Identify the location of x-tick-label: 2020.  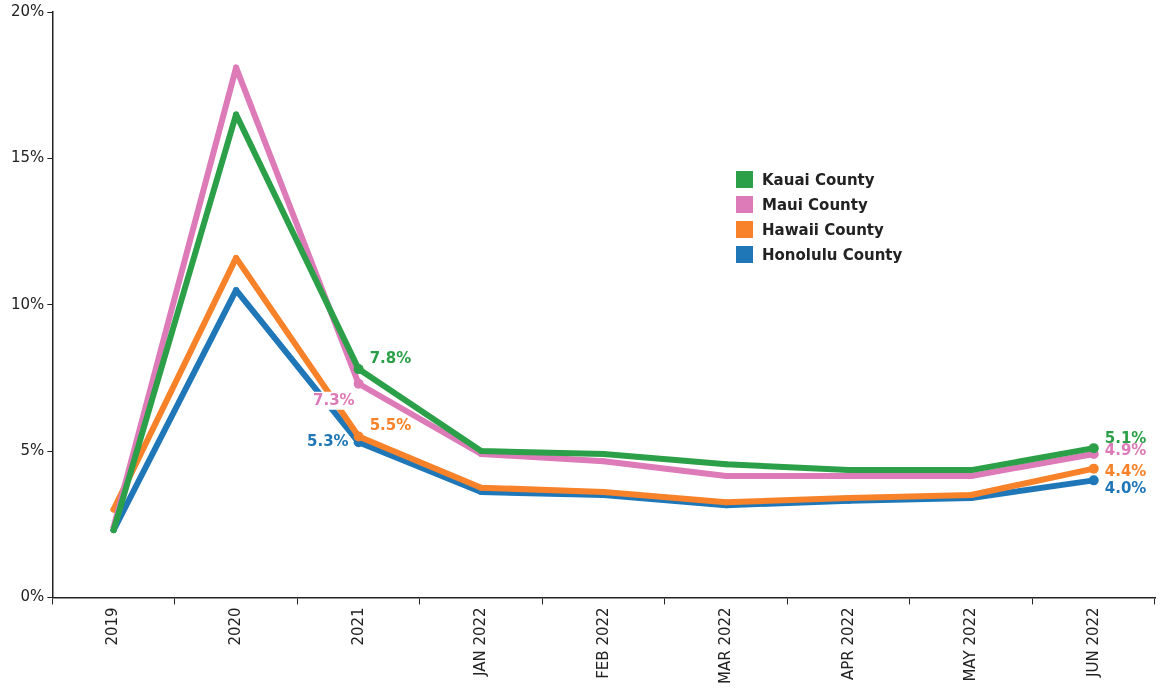
(235, 626).